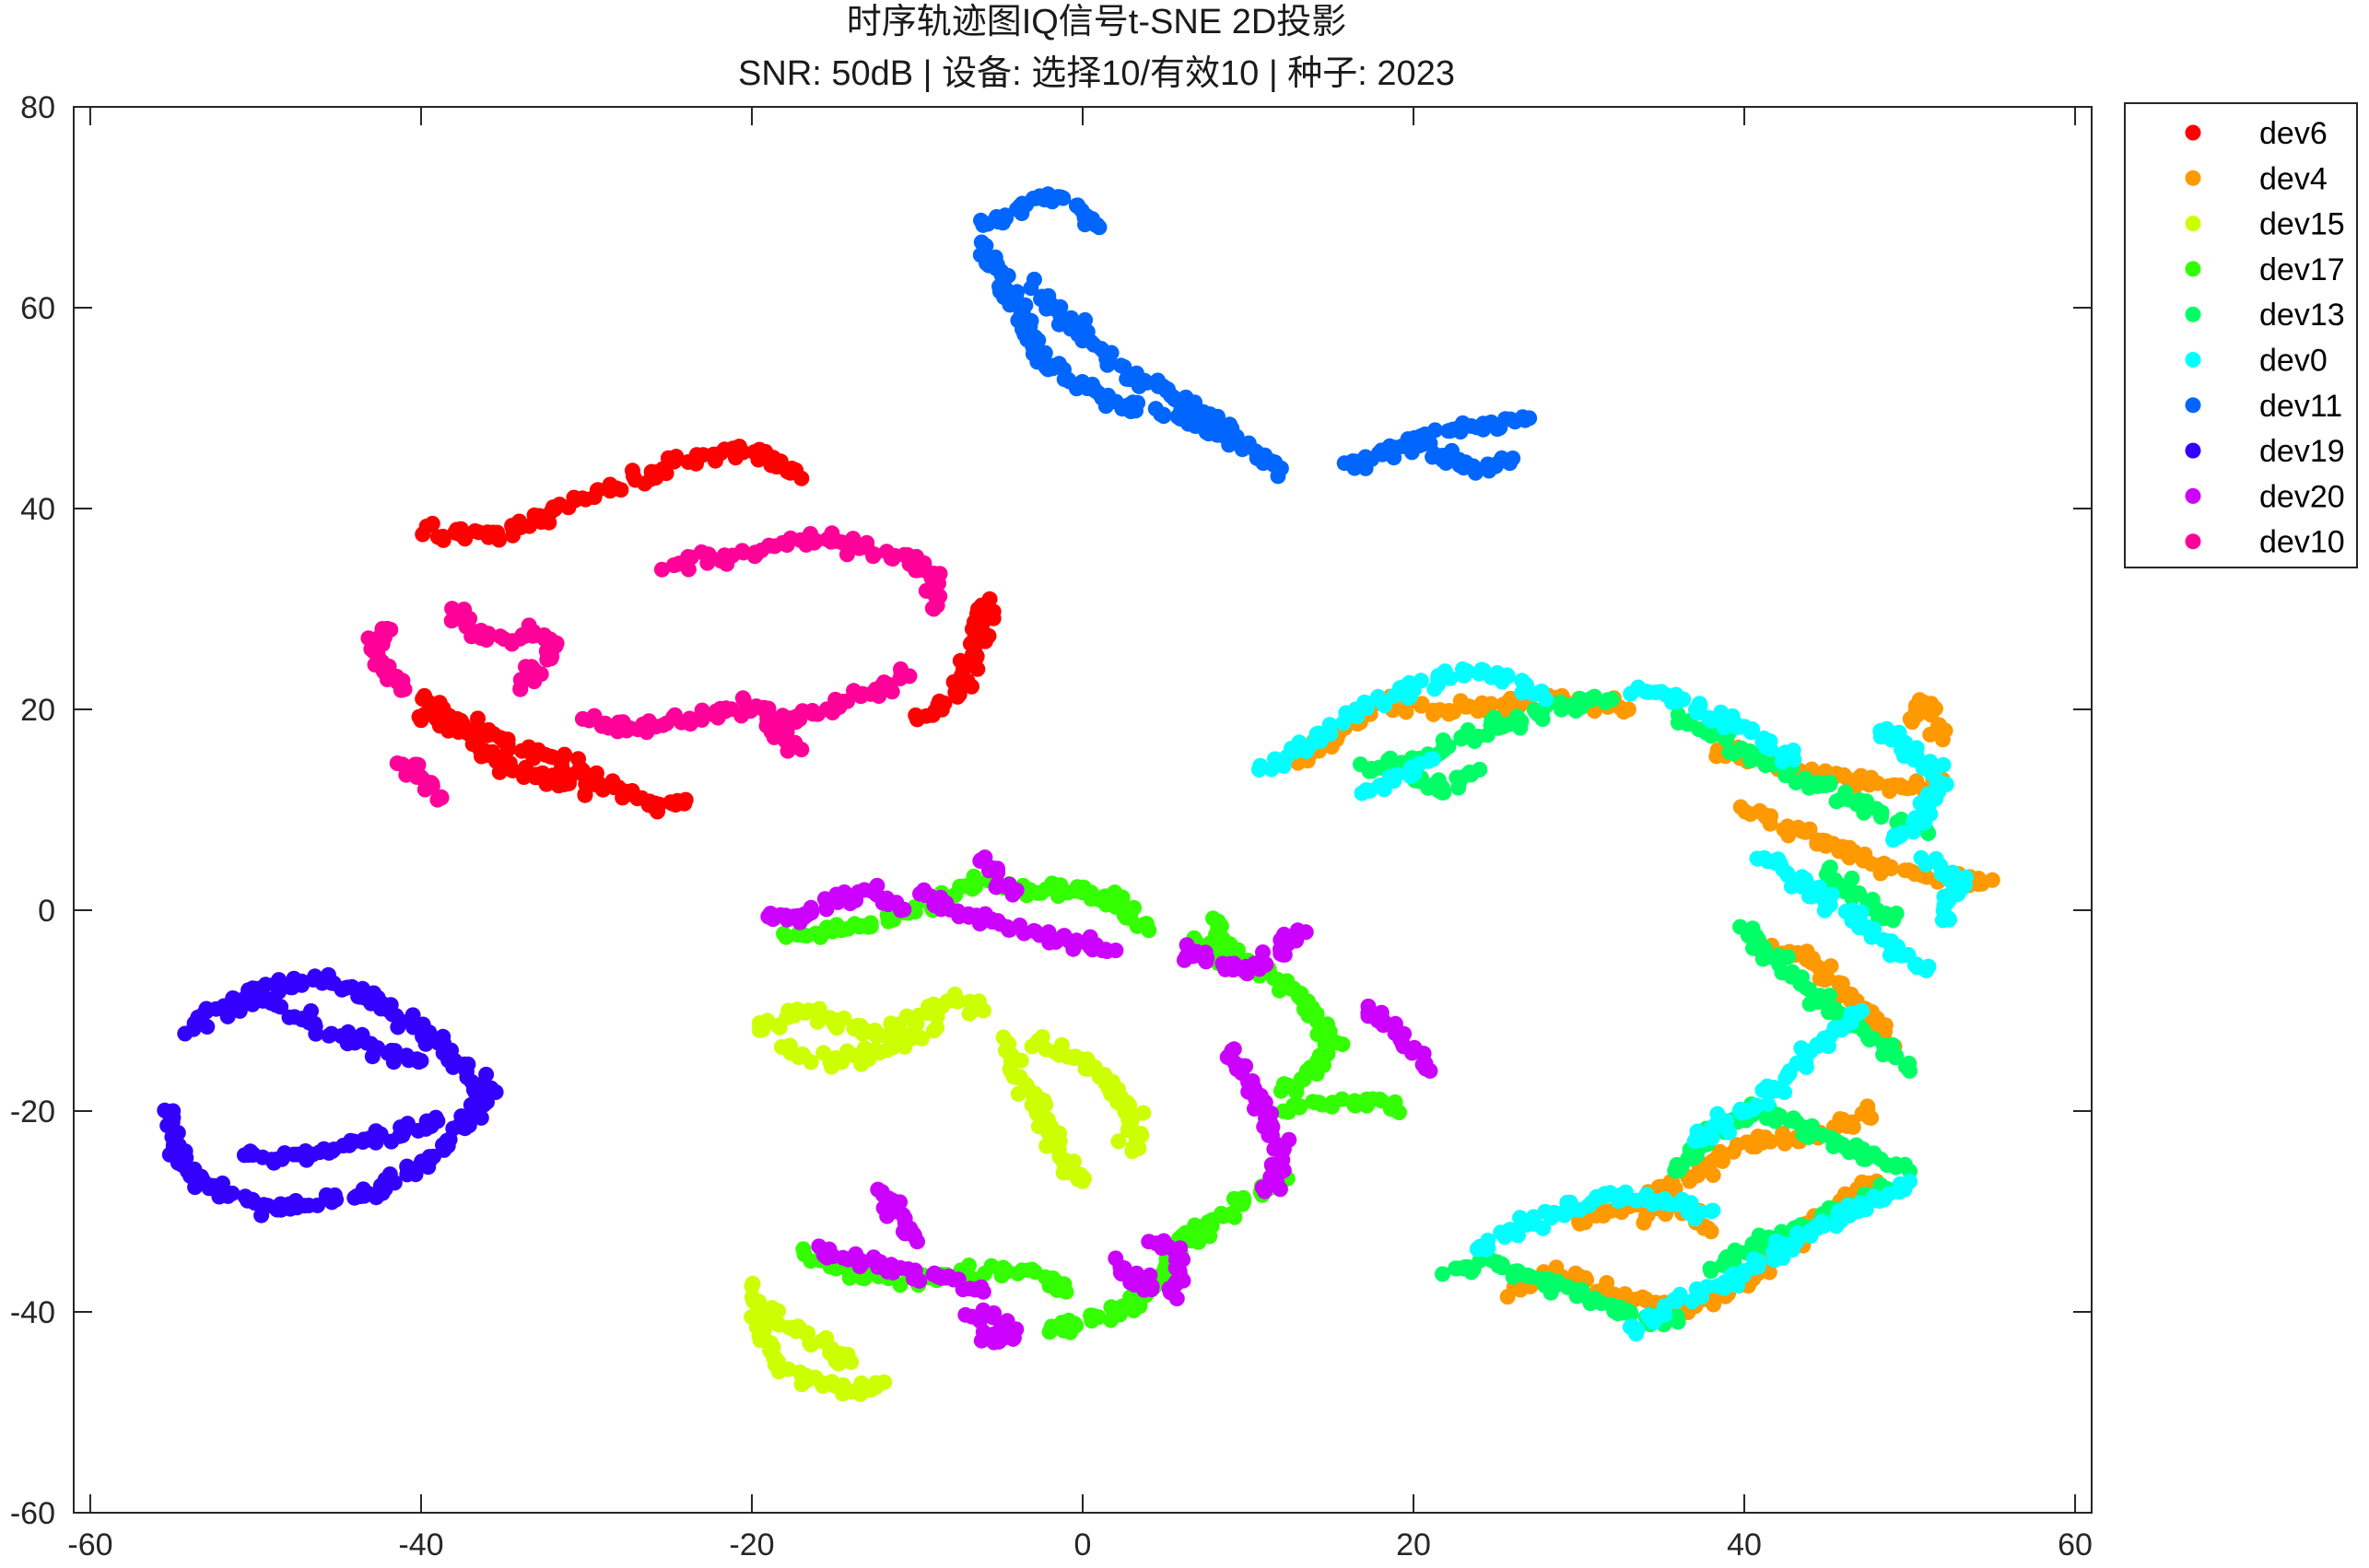 This screenshot has width=2369, height=1568. What do you see at coordinates (33, 1112) in the screenshot?
I see `y-tick-label: -20` at bounding box center [33, 1112].